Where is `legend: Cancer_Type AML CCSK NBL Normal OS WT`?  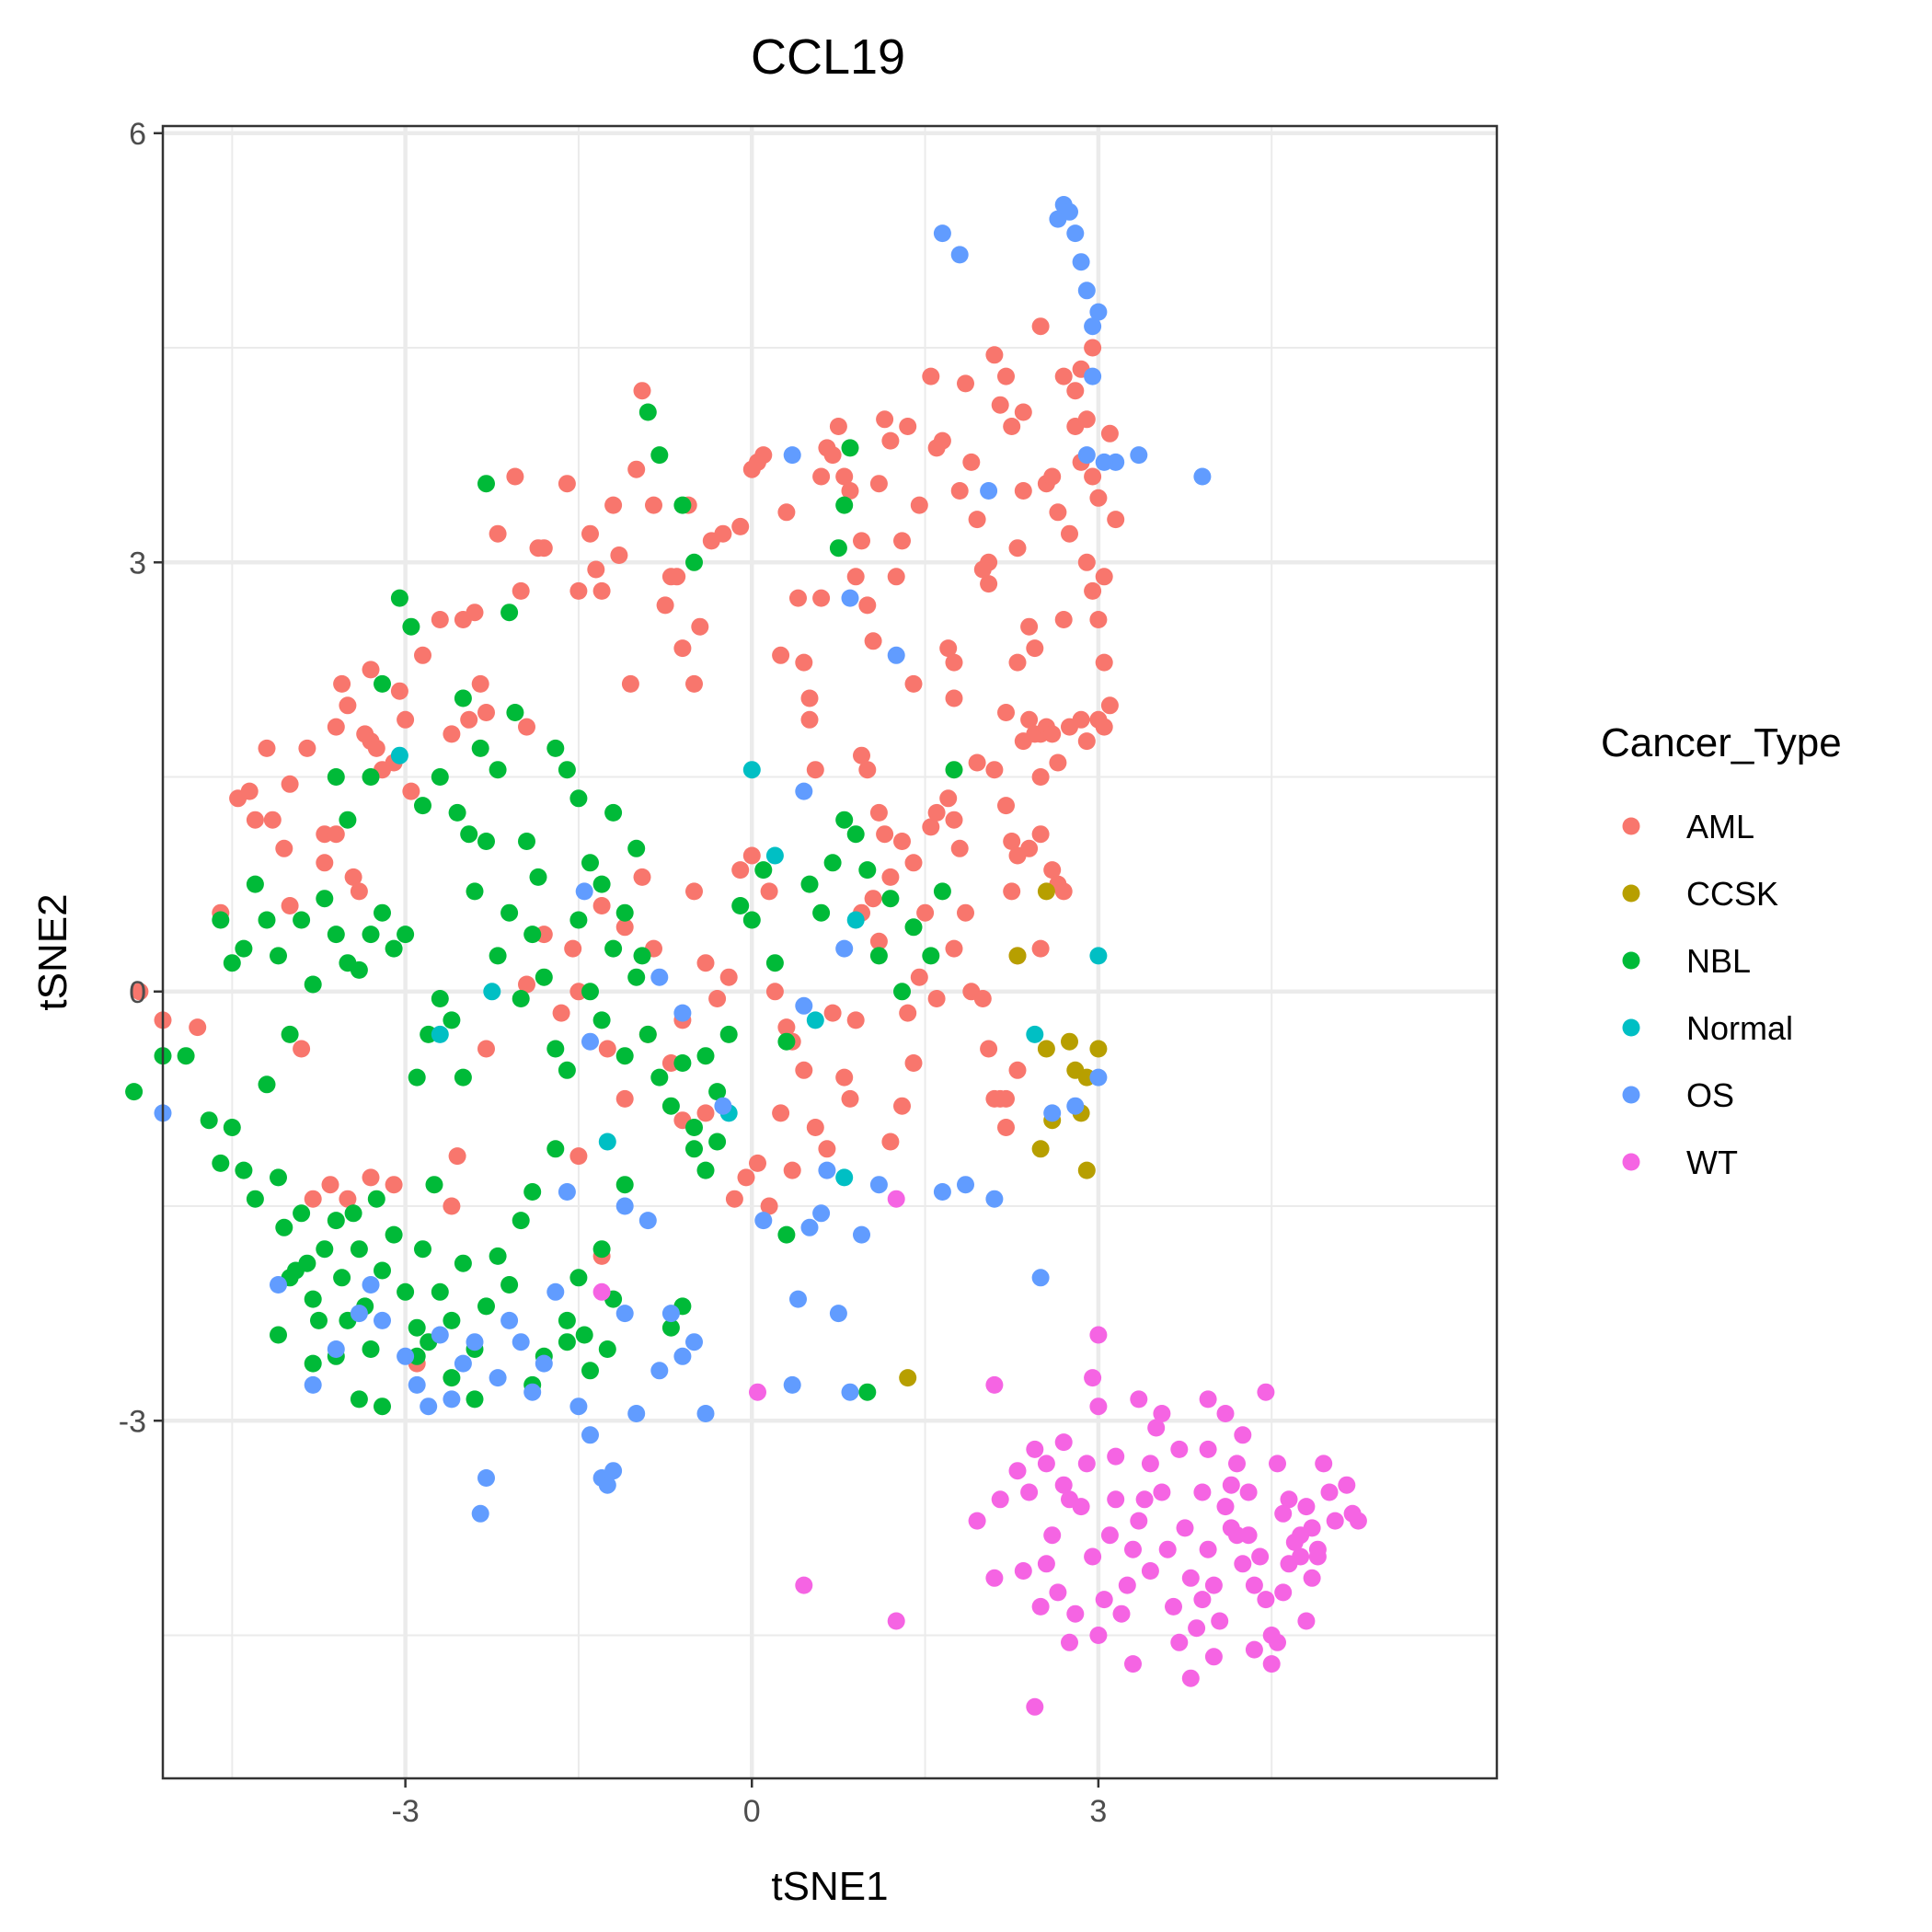
legend: Cancer_Type AML CCSK NBL Normal OS WT is located at coordinates (1721, 951).